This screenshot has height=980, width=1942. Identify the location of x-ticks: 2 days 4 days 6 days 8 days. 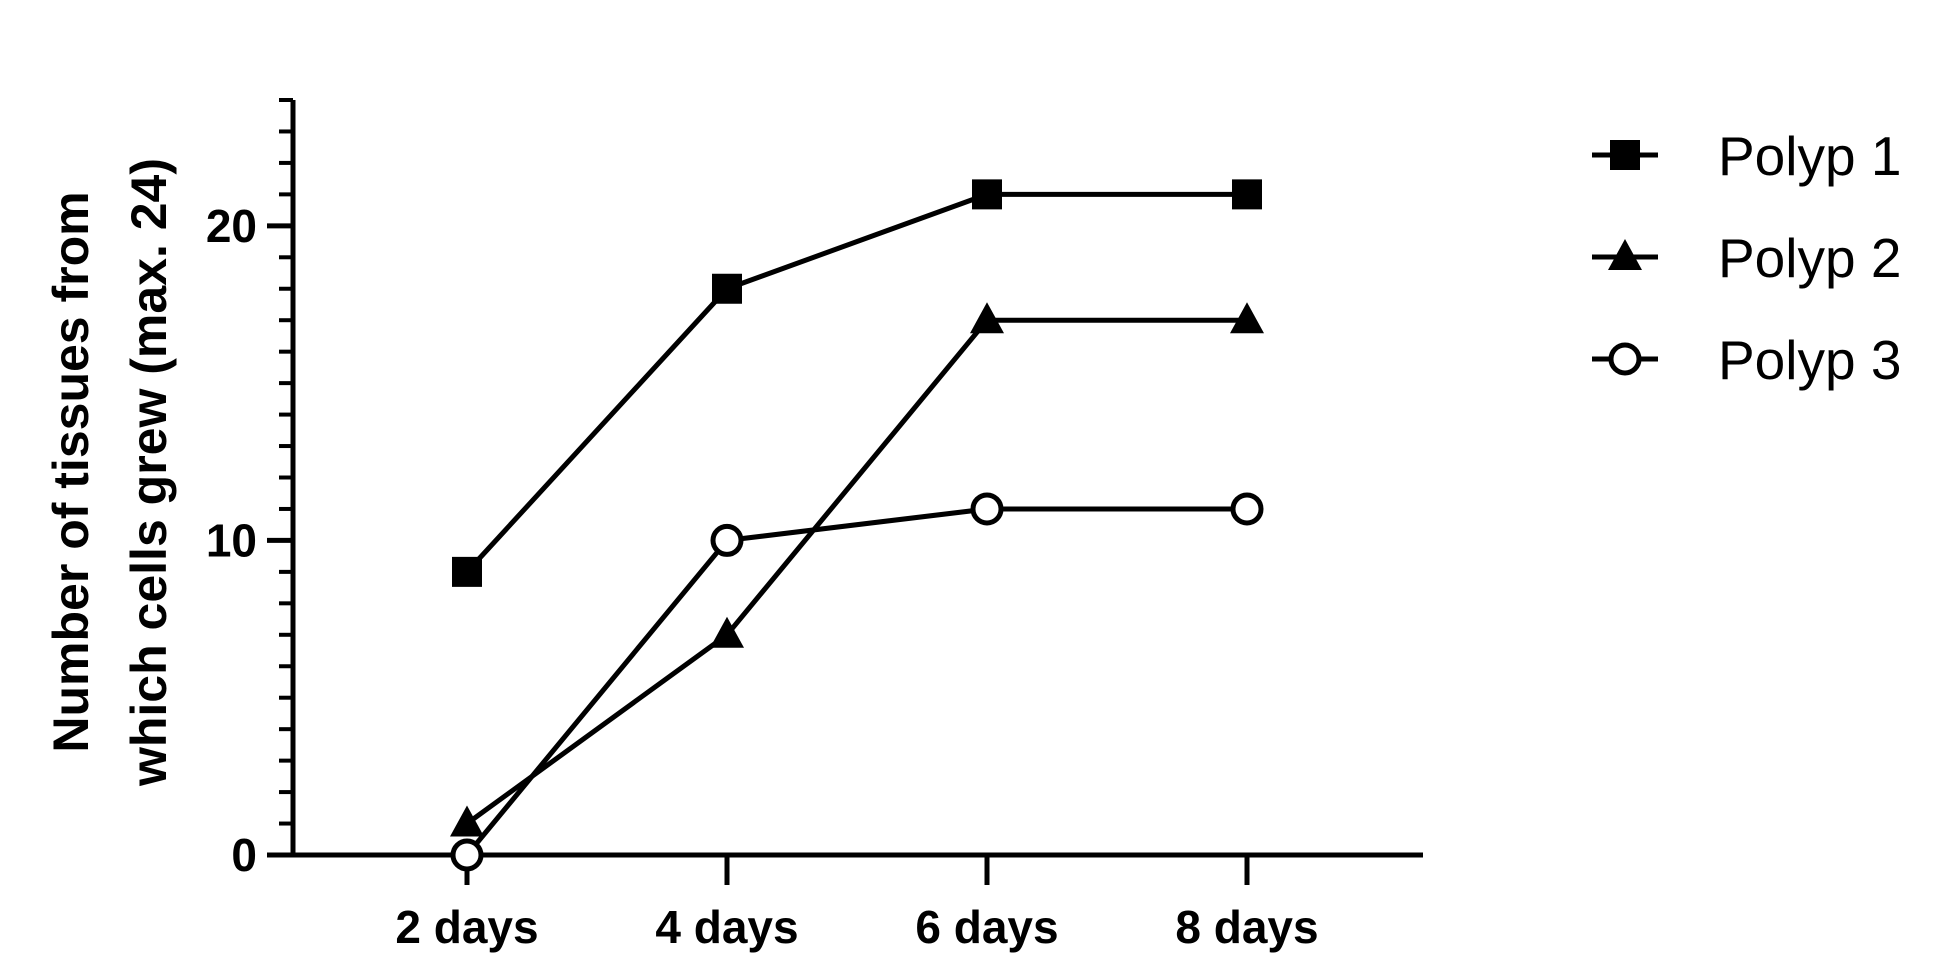
(857, 904).